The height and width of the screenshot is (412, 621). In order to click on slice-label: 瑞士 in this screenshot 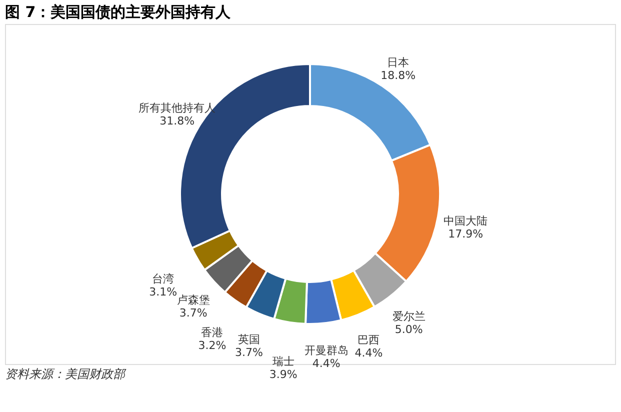, I will do `click(283, 361)`.